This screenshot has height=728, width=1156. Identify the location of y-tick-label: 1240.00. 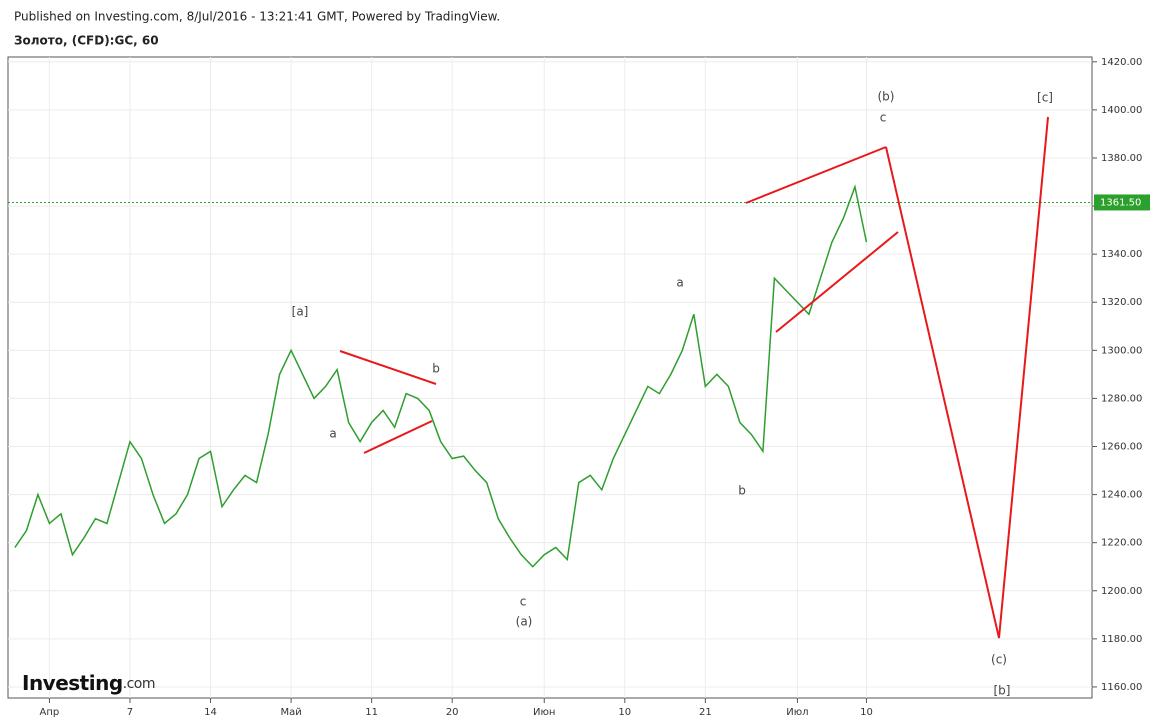
(1121, 495).